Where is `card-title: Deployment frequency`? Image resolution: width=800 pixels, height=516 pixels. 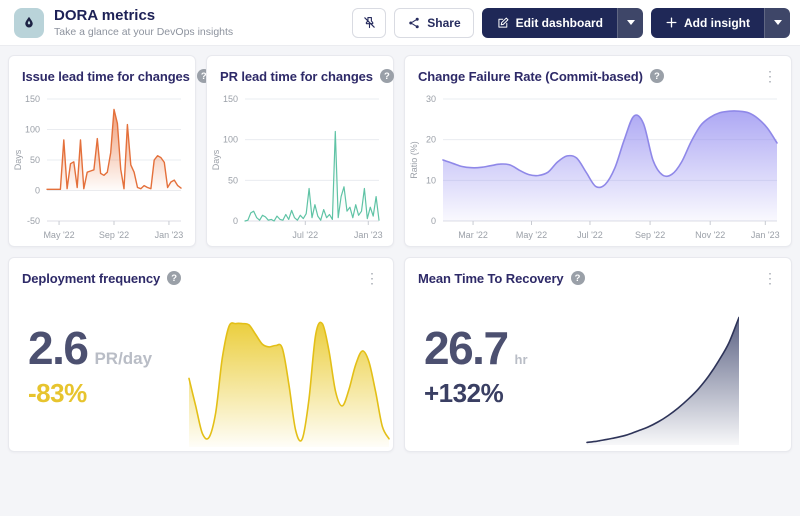 card-title: Deployment frequency is located at coordinates (91, 278).